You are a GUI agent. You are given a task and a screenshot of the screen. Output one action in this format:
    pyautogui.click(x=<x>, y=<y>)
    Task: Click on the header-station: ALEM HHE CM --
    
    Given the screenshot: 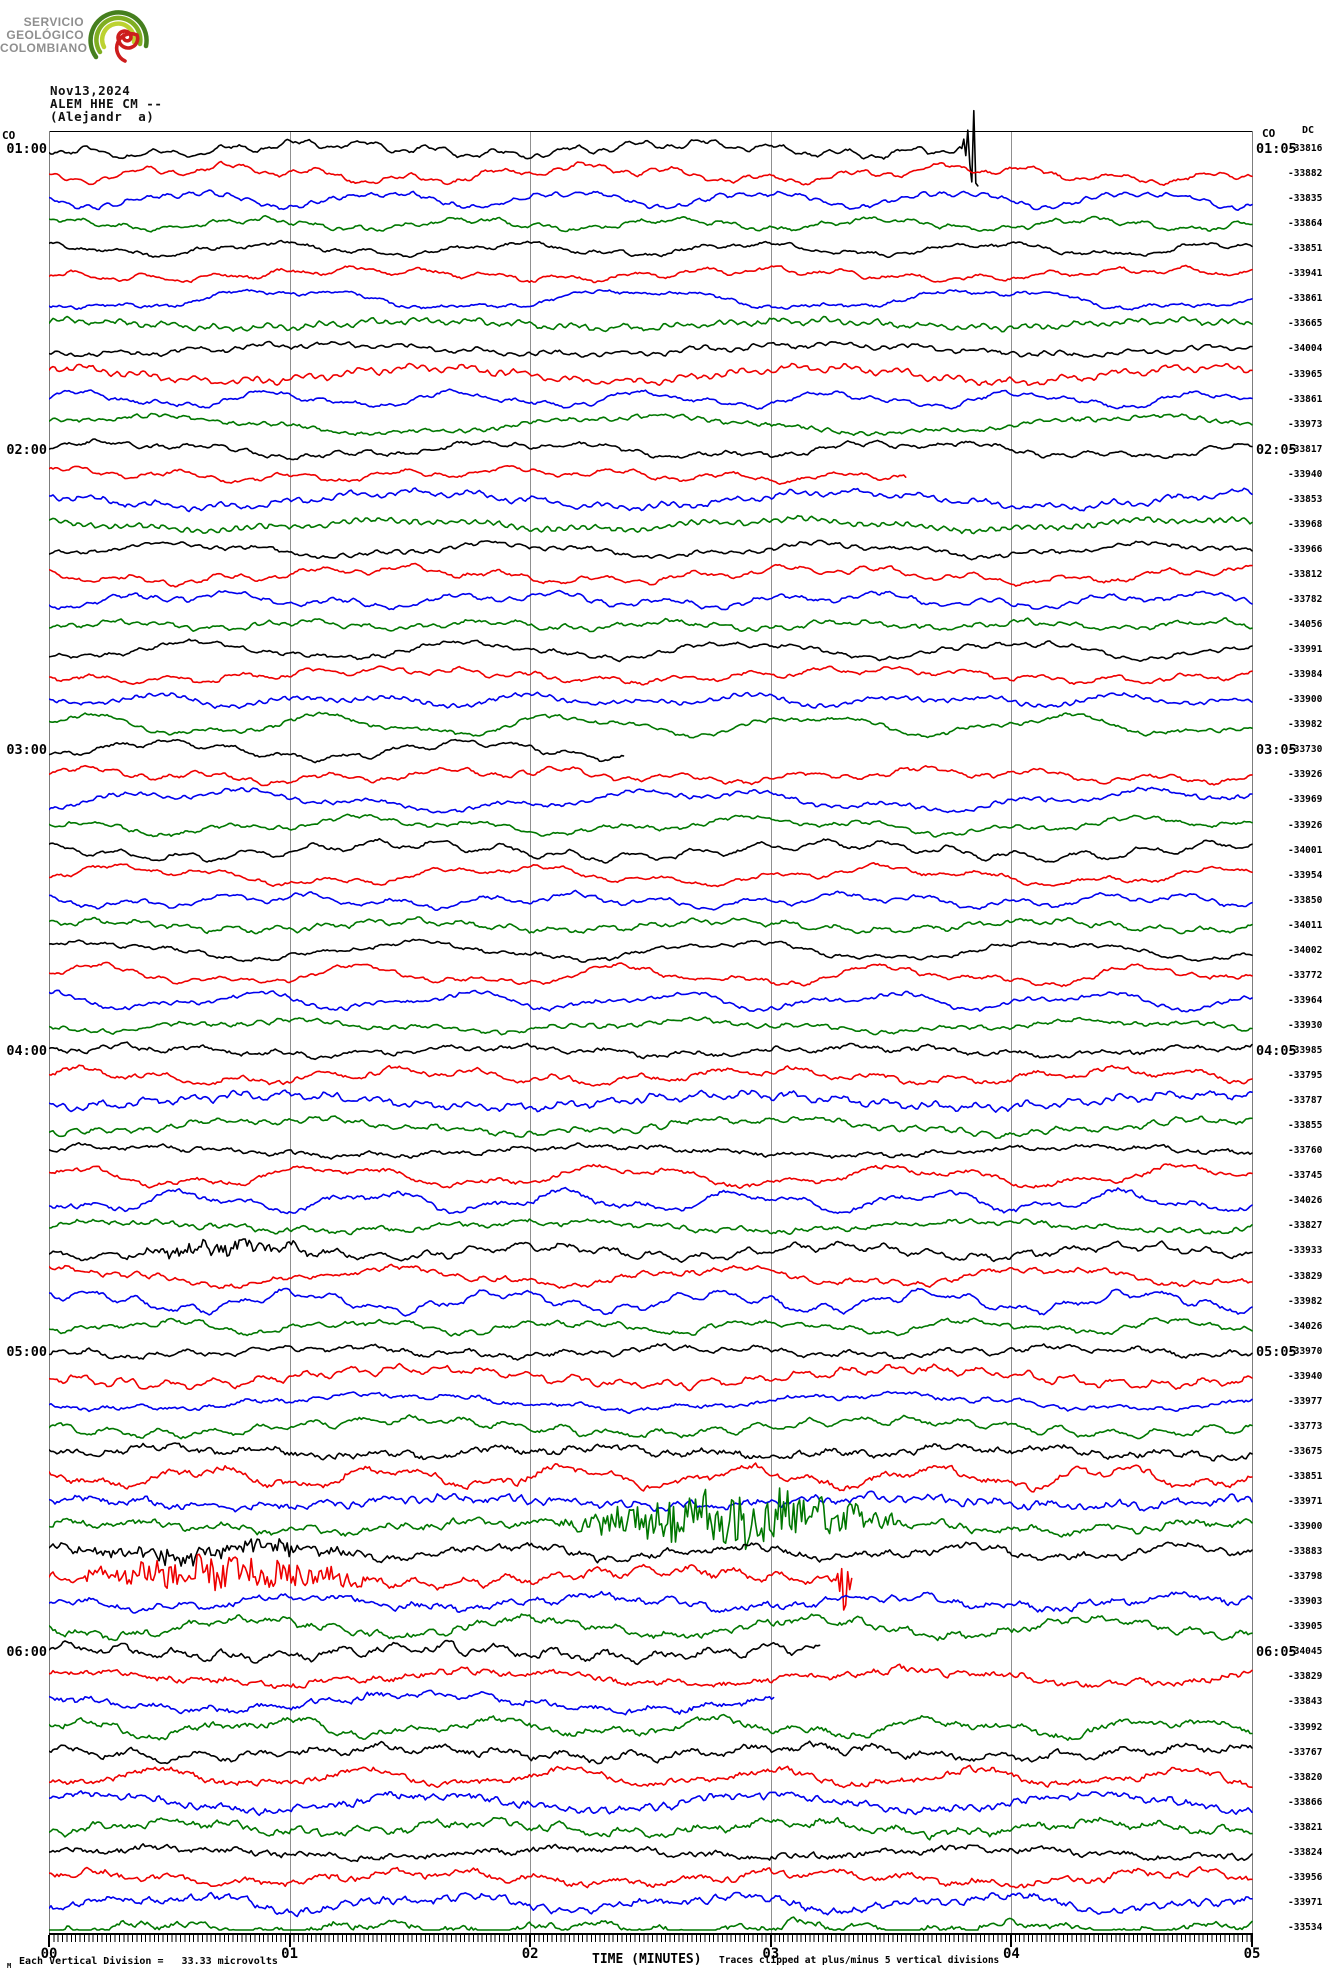 What is the action you would take?
    pyautogui.click(x=106, y=103)
    